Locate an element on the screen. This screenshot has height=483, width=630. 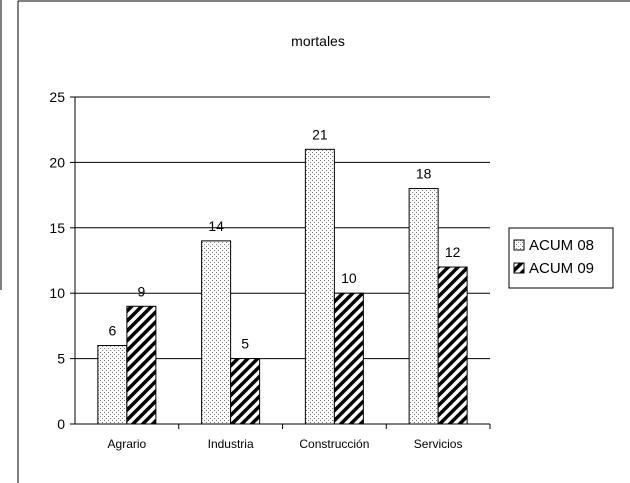
x-tick-label: Industria is located at coordinates (231, 444).